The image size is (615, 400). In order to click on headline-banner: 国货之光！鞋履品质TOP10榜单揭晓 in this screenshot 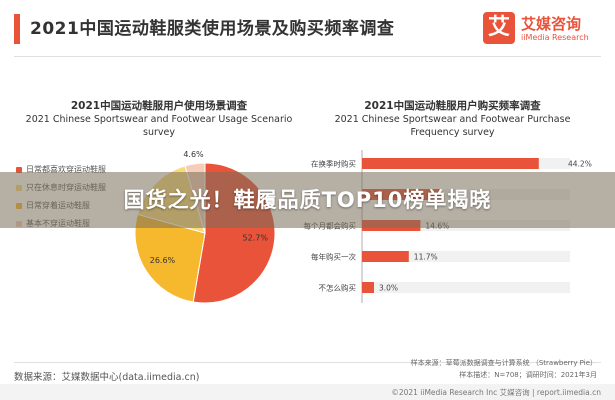, I will do `click(307, 200)`.